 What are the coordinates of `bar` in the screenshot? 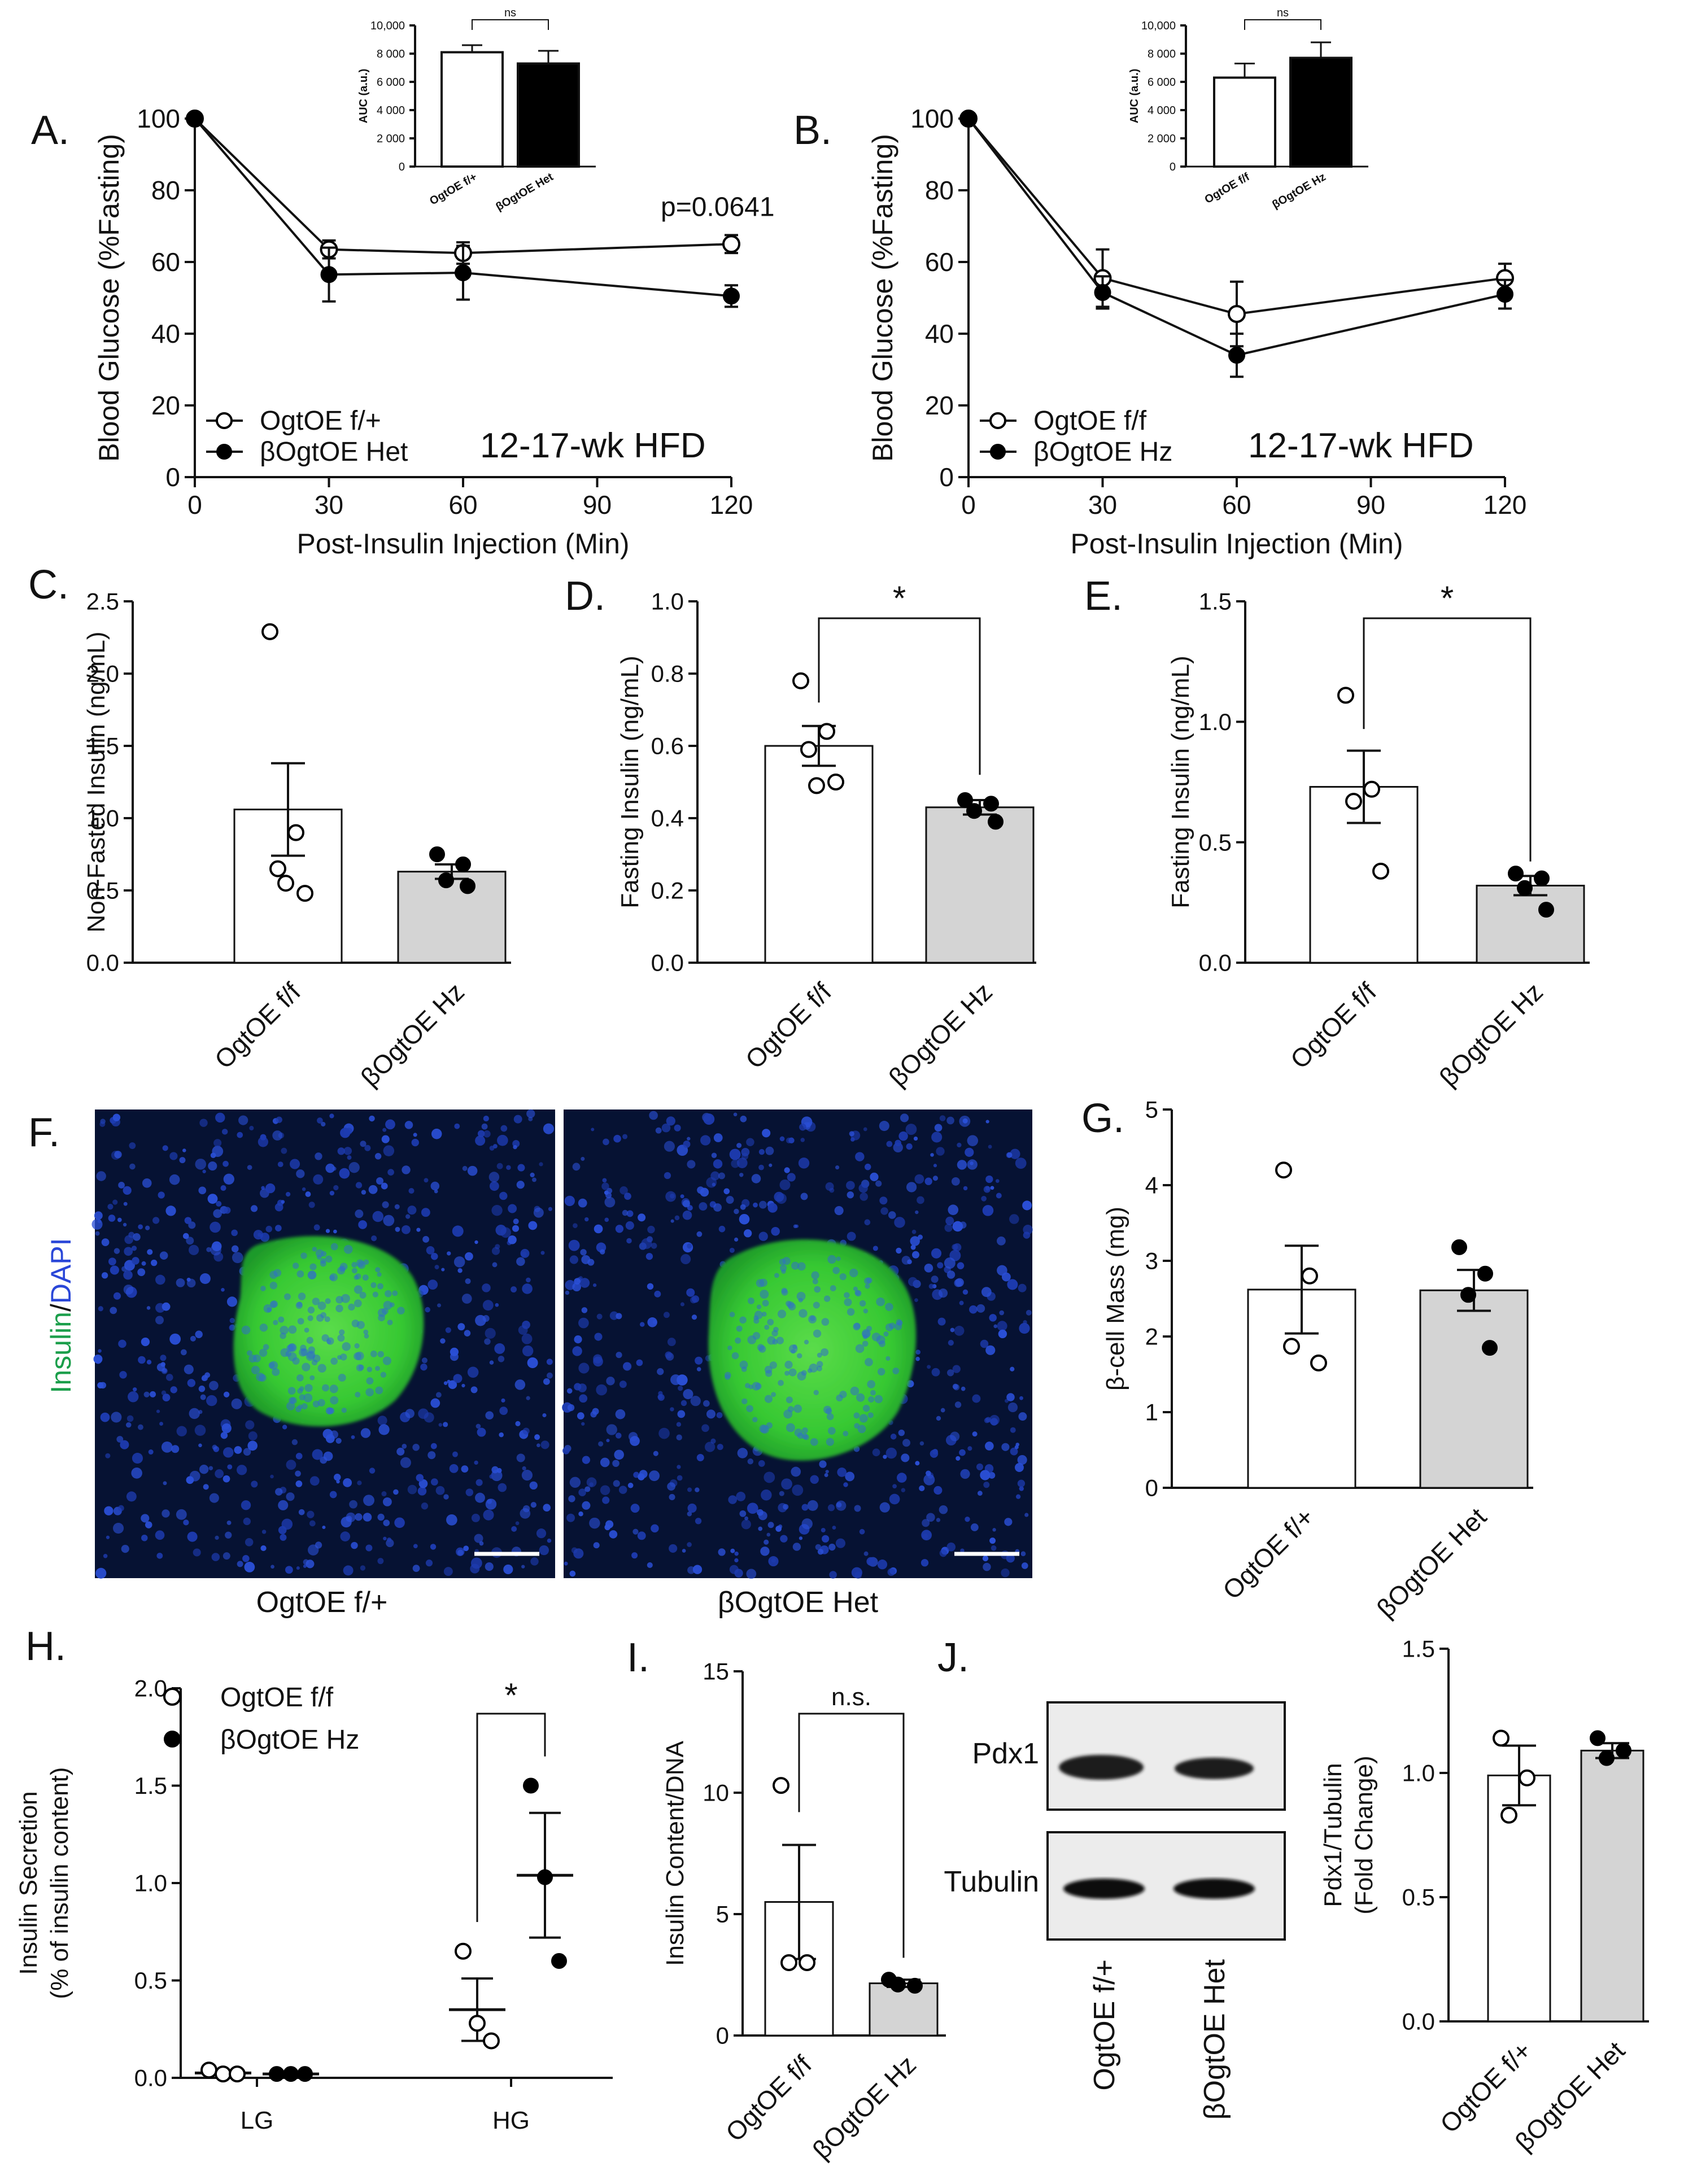 It's located at (1474, 1389).